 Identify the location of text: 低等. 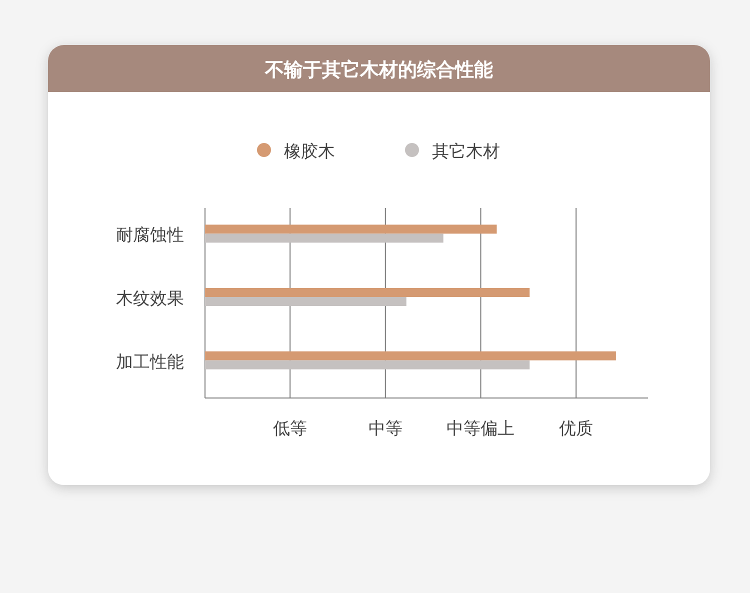
(290, 429).